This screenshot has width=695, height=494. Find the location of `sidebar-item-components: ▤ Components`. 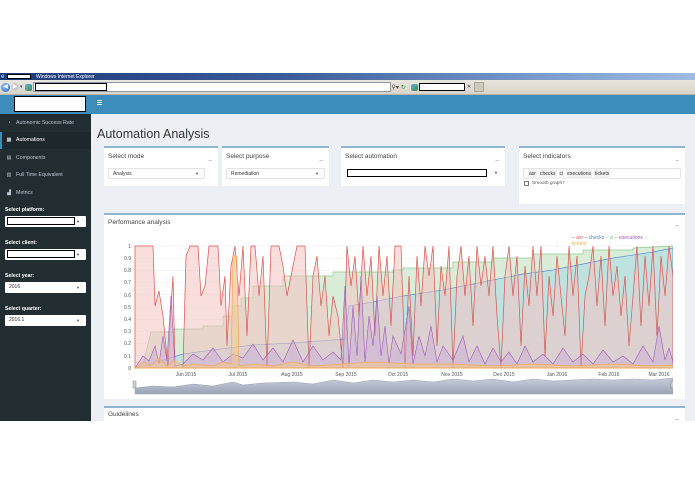

sidebar-item-components: ▤ Components is located at coordinates (45, 158).